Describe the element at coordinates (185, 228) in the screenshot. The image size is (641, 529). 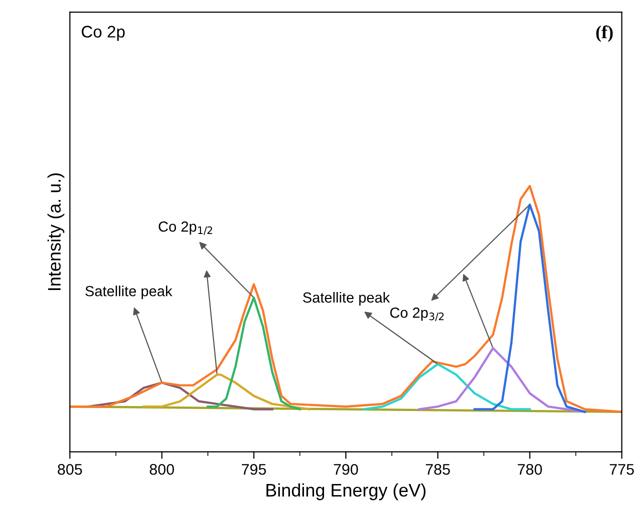
I see `annotation: Co 2p$_{1/2}$` at that location.